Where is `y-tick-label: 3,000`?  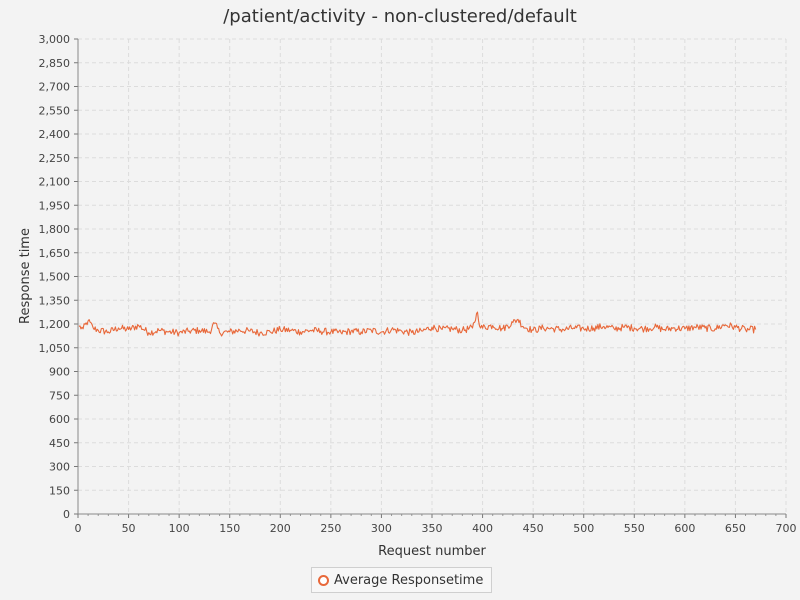 y-tick-label: 3,000 is located at coordinates (55, 39).